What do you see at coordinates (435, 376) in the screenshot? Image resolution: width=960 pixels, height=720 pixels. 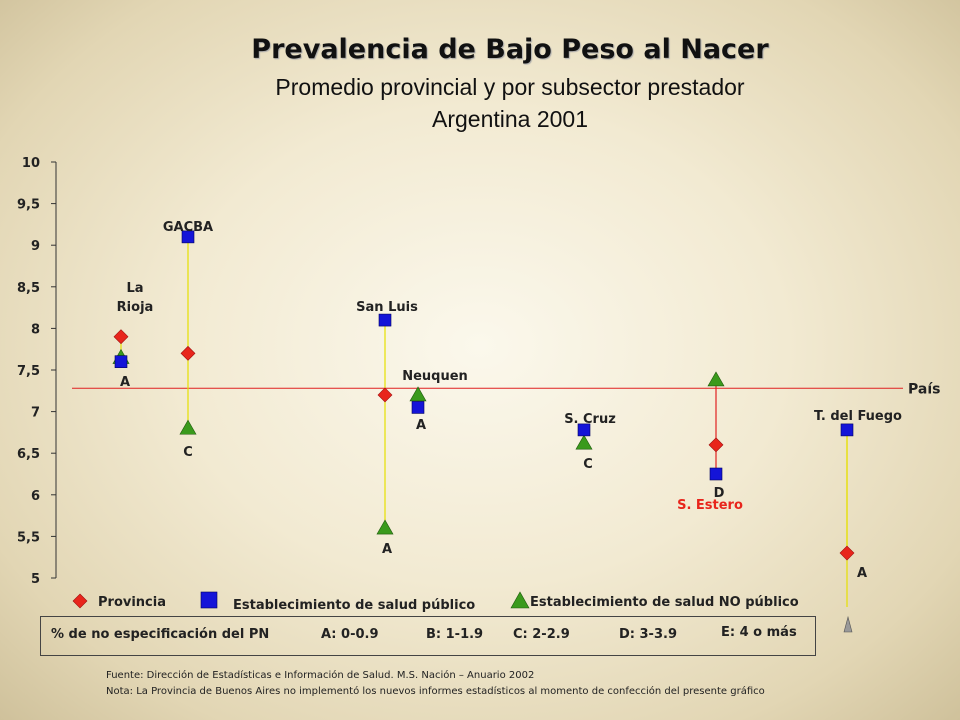 I see `province-label-neuquen: Neuquen` at bounding box center [435, 376].